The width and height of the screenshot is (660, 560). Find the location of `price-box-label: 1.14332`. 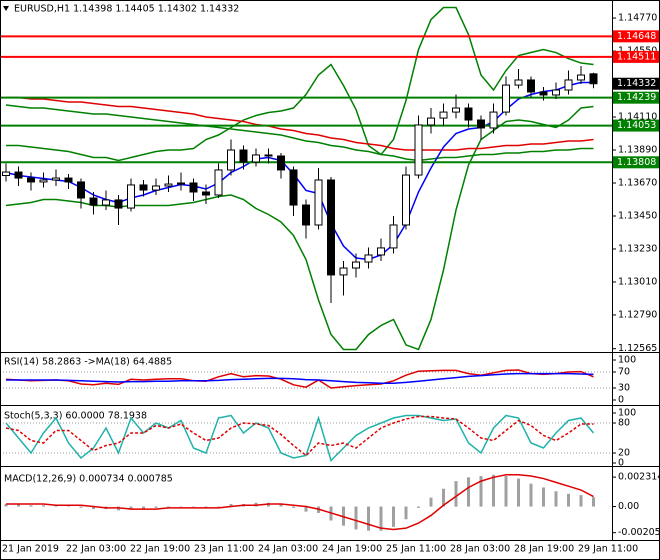

price-box-label: 1.14332 is located at coordinates (636, 83).